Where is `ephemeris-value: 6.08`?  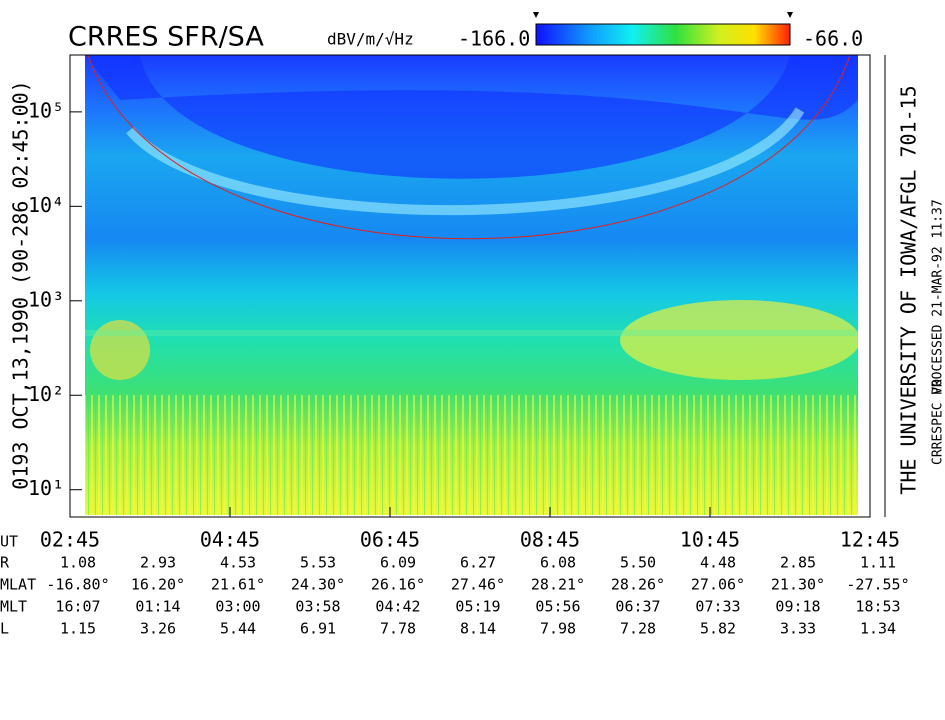
ephemeris-value: 6.08 is located at coordinates (558, 563).